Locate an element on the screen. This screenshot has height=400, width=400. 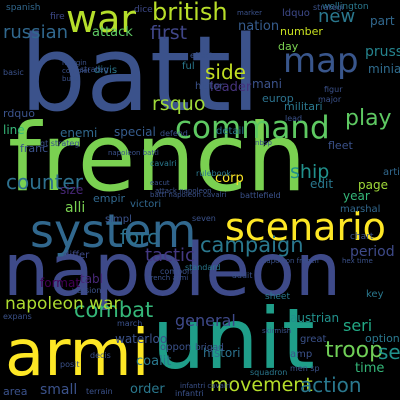
cloud-word: tactic is located at coordinates (170, 255).